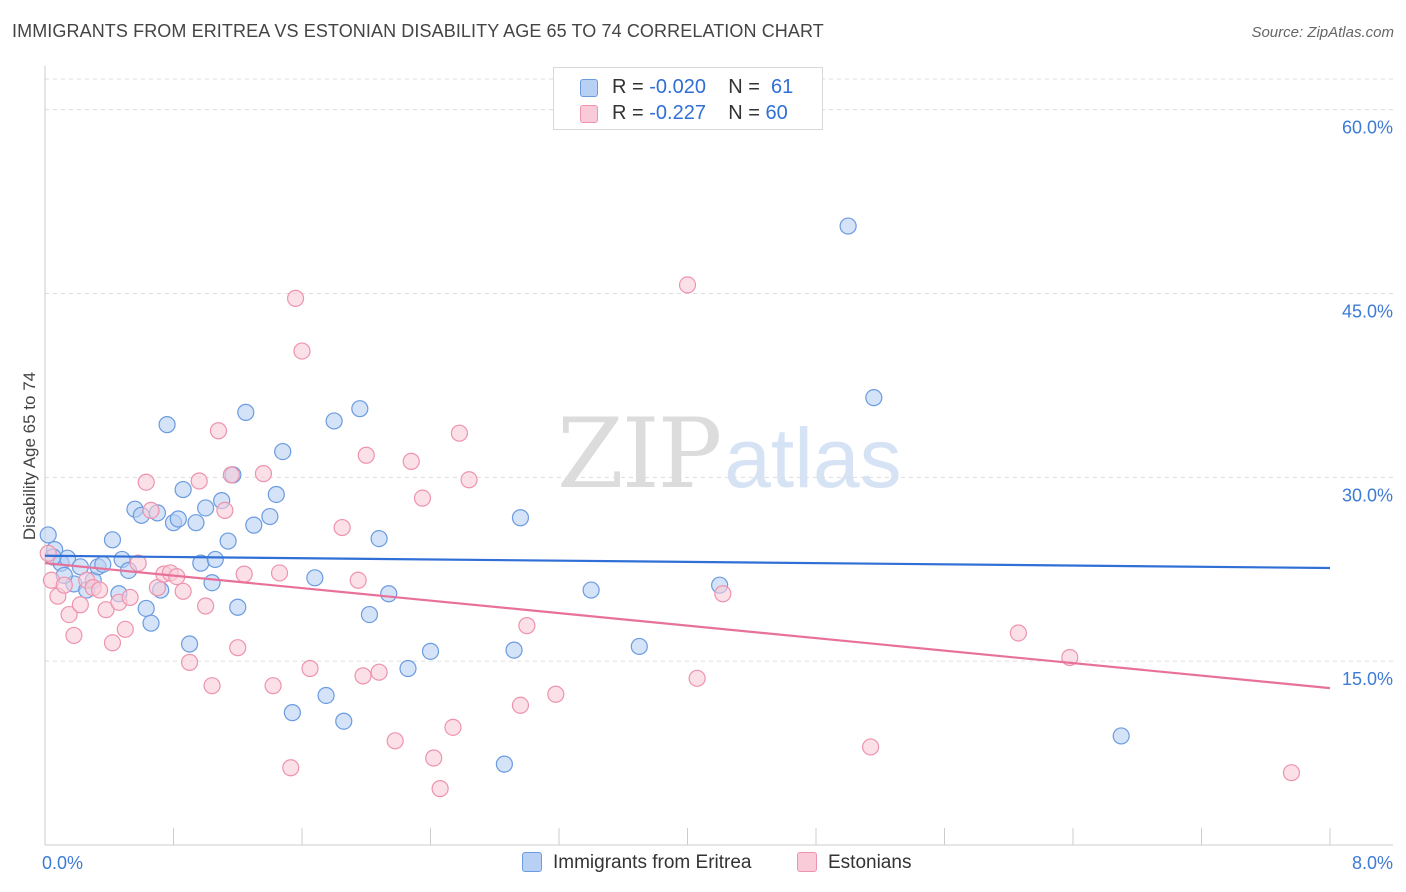 The width and height of the screenshot is (1406, 892). I want to click on n-label: N =, so click(744, 113).